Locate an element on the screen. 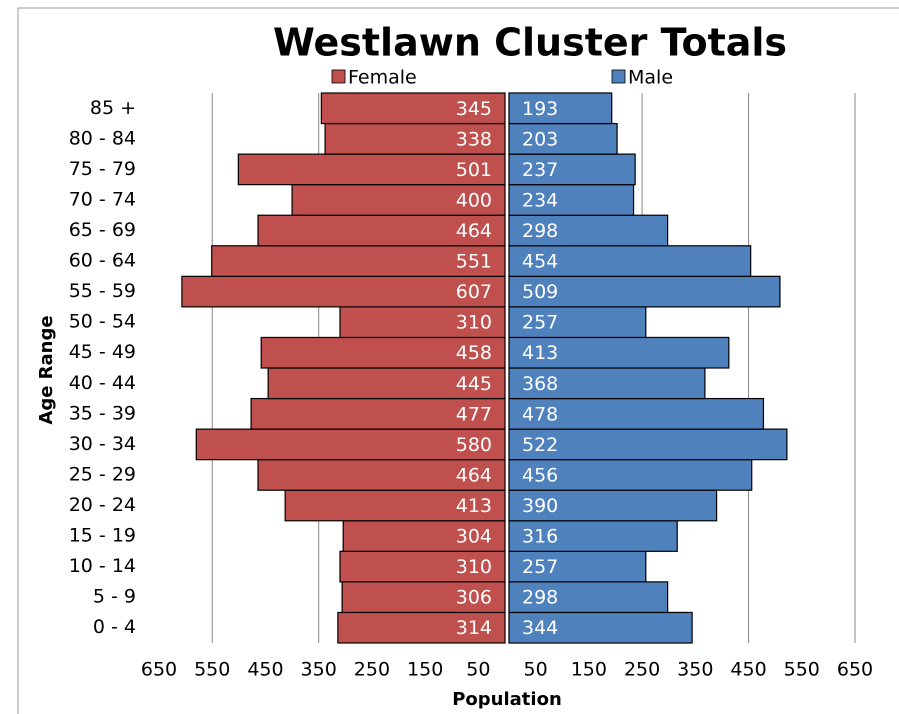  y-tick-label: 10 - 14 is located at coordinates (102, 566).